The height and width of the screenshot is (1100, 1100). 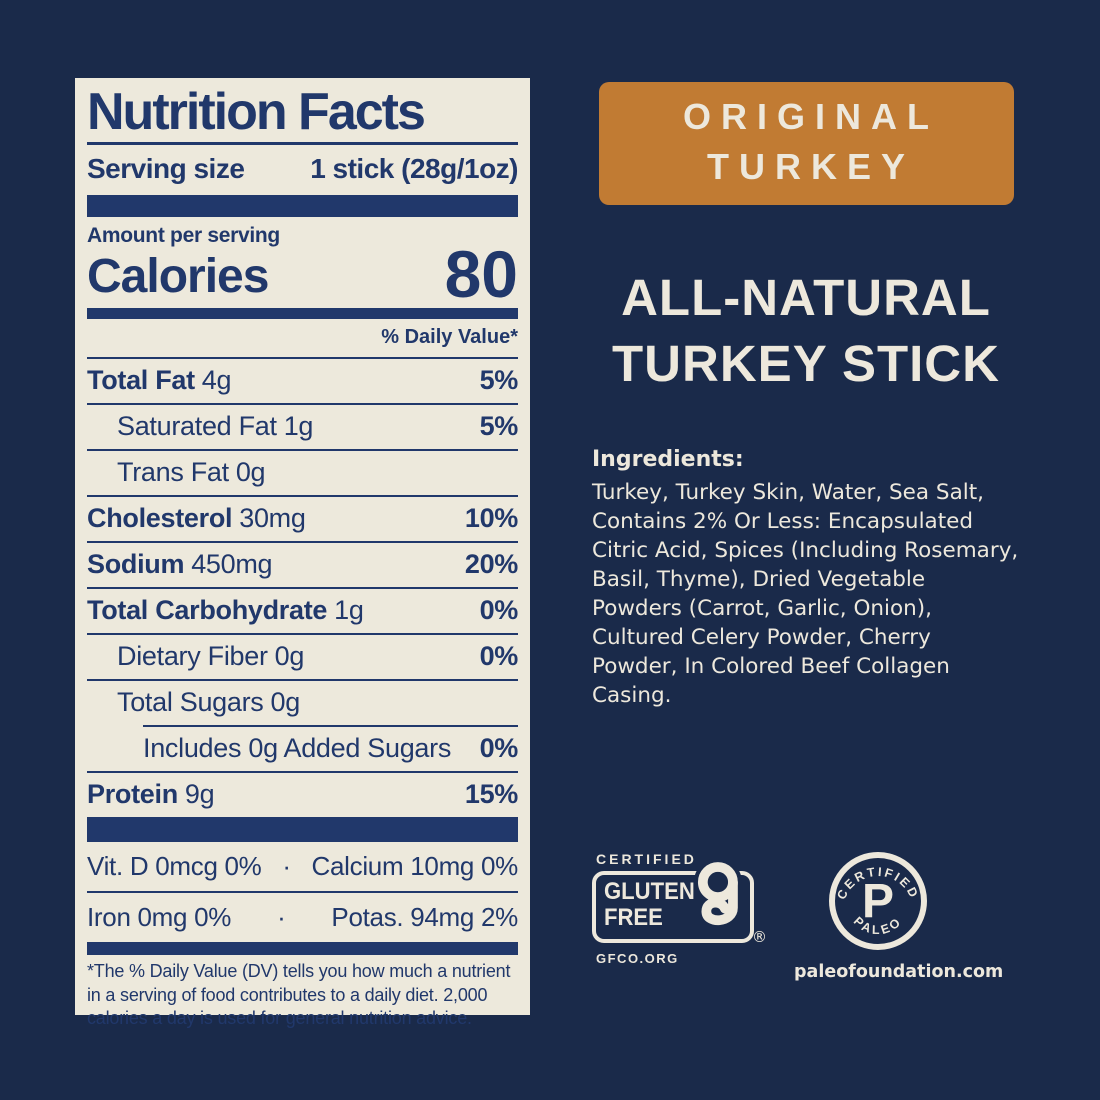 What do you see at coordinates (491, 564) in the screenshot?
I see `nutrient-daily-value: 20%` at bounding box center [491, 564].